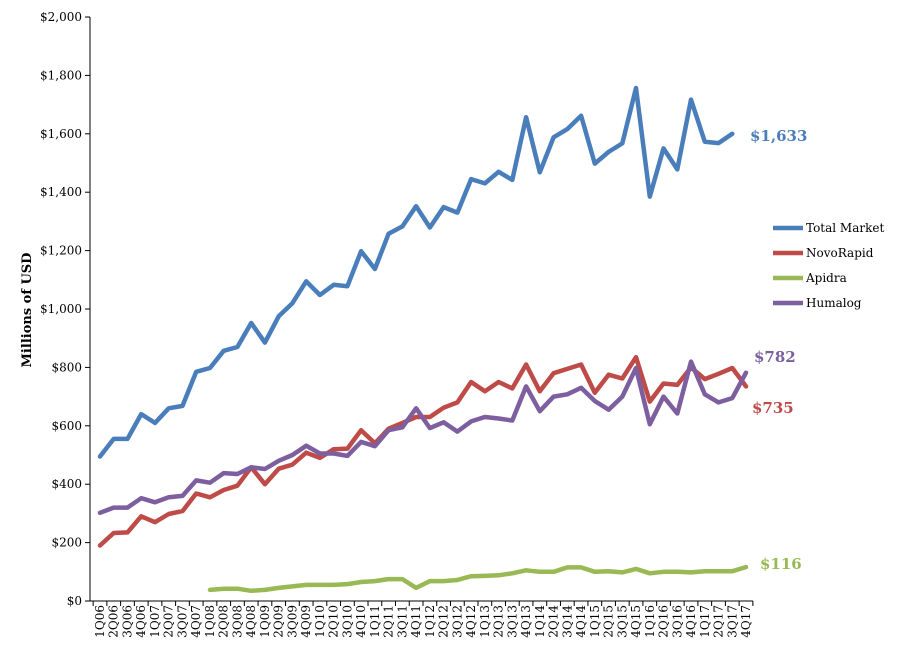  What do you see at coordinates (361, 621) in the screenshot?
I see `x-tick-label: 4Q10` at bounding box center [361, 621].